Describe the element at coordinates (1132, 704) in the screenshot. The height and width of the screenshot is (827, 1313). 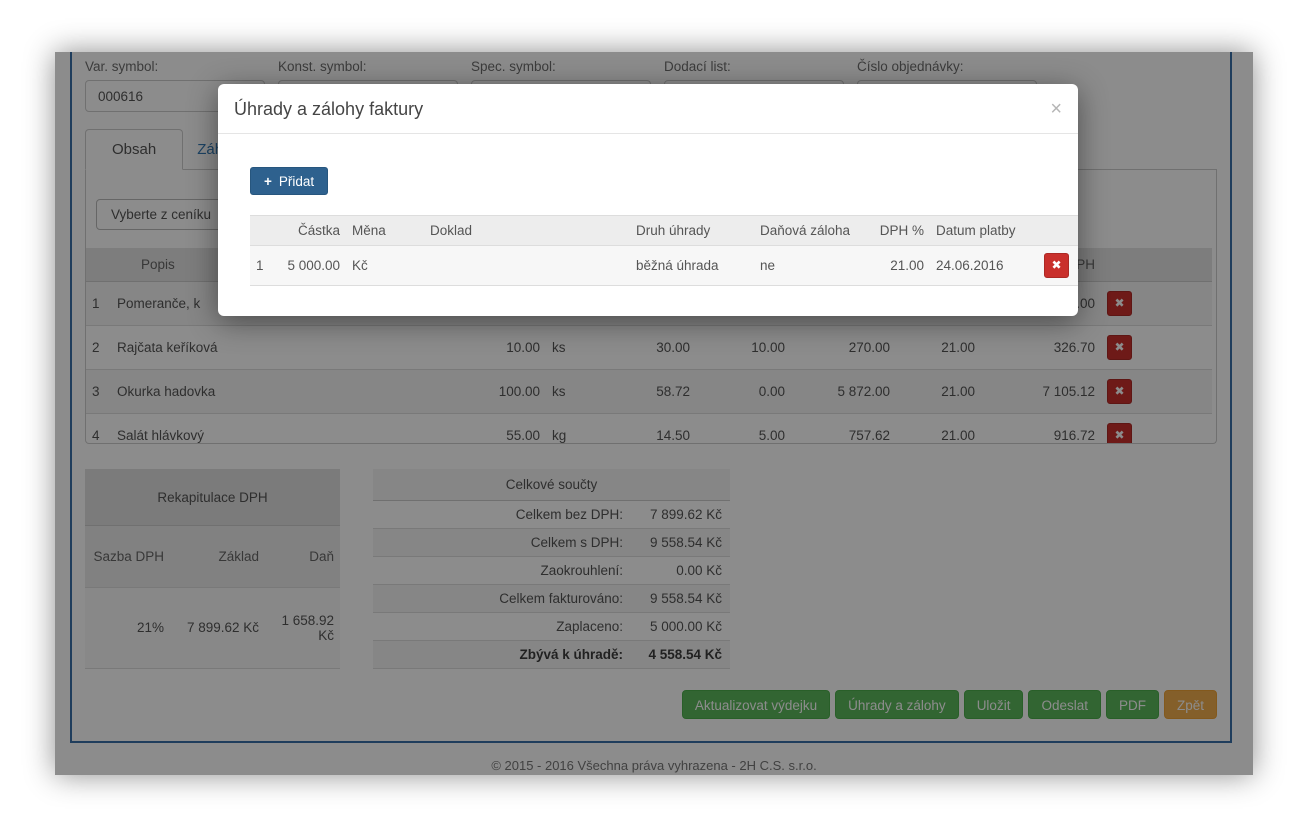
I see `pdf-button: PDF` at that location.